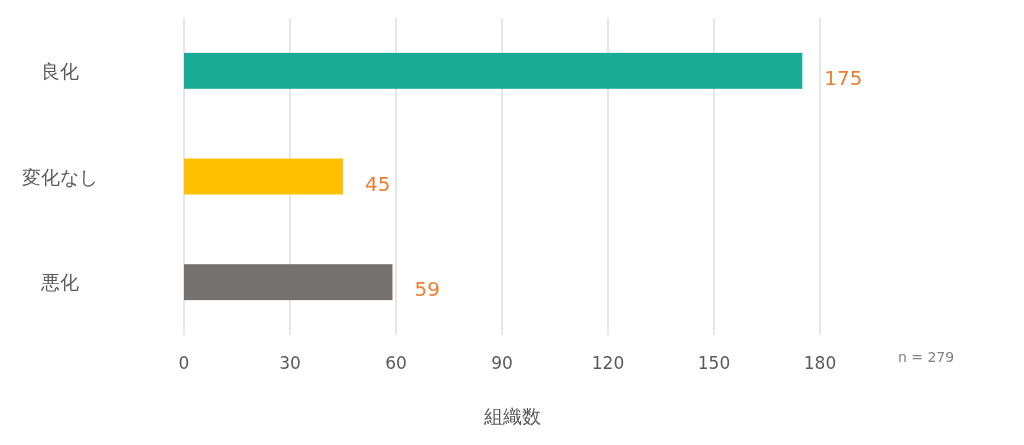 The image size is (1024, 445). I want to click on y-tick-label: 悪化, so click(59, 282).